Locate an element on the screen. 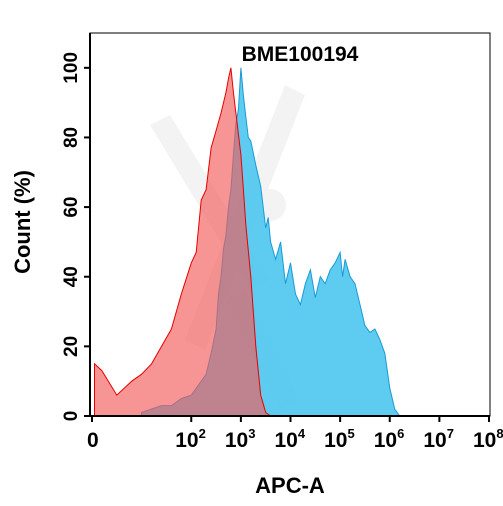 This screenshot has width=503, height=506. x-tick-label: 10³ is located at coordinates (240, 439).